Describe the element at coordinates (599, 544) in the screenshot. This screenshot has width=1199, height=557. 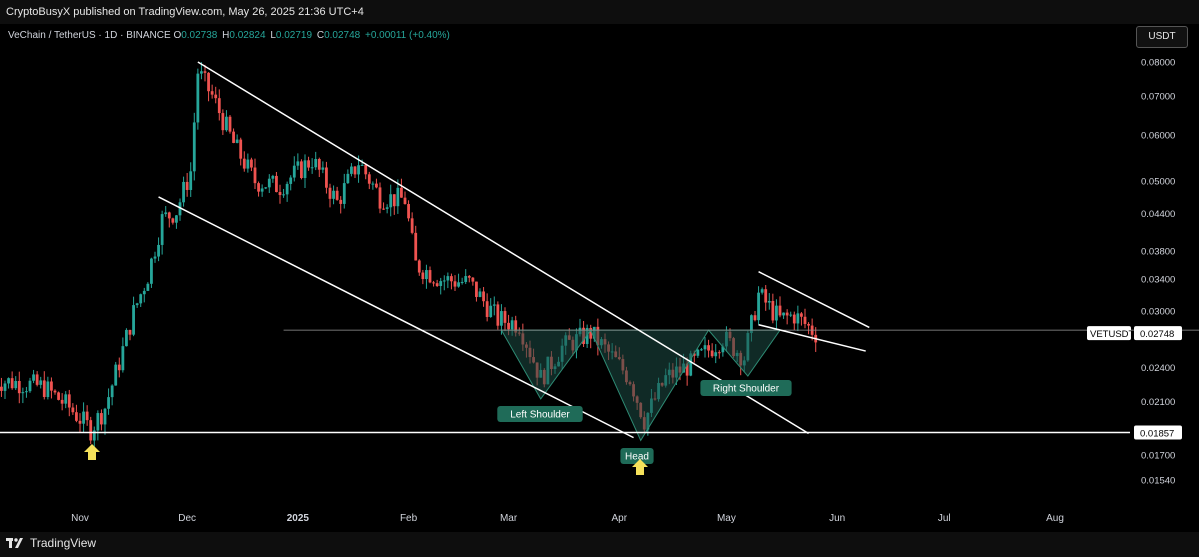
I see `footer-bar: TradingView` at that location.